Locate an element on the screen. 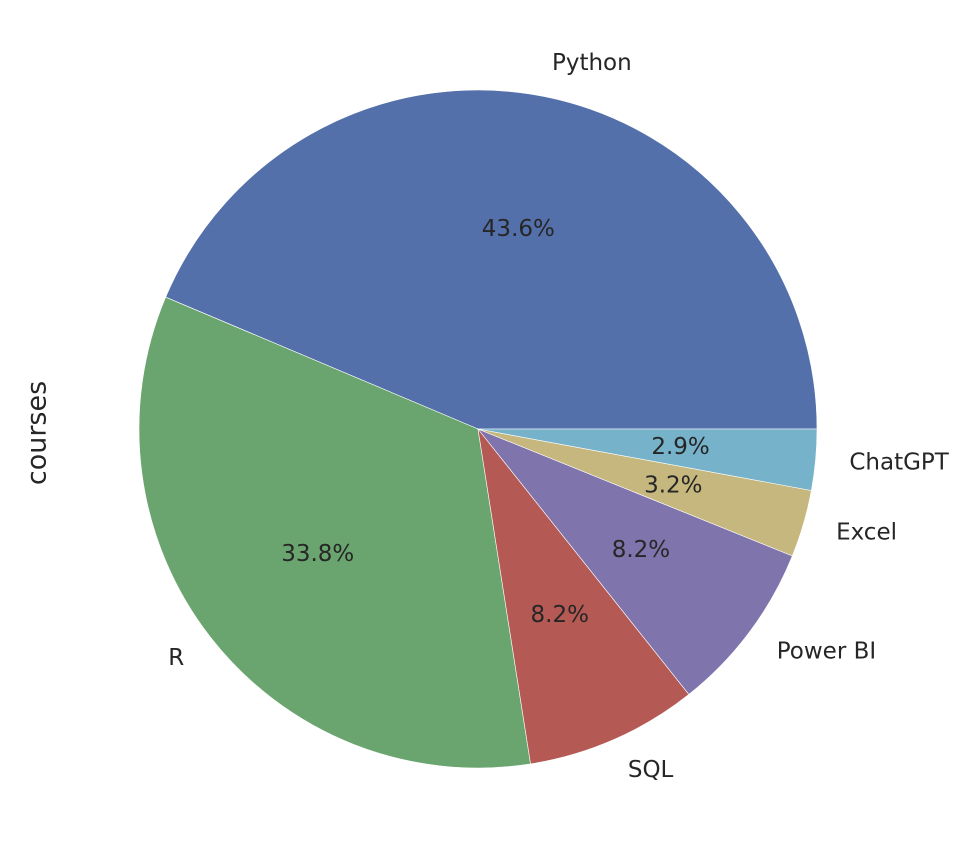  pct-label-python: 43.6% is located at coordinates (518, 229).